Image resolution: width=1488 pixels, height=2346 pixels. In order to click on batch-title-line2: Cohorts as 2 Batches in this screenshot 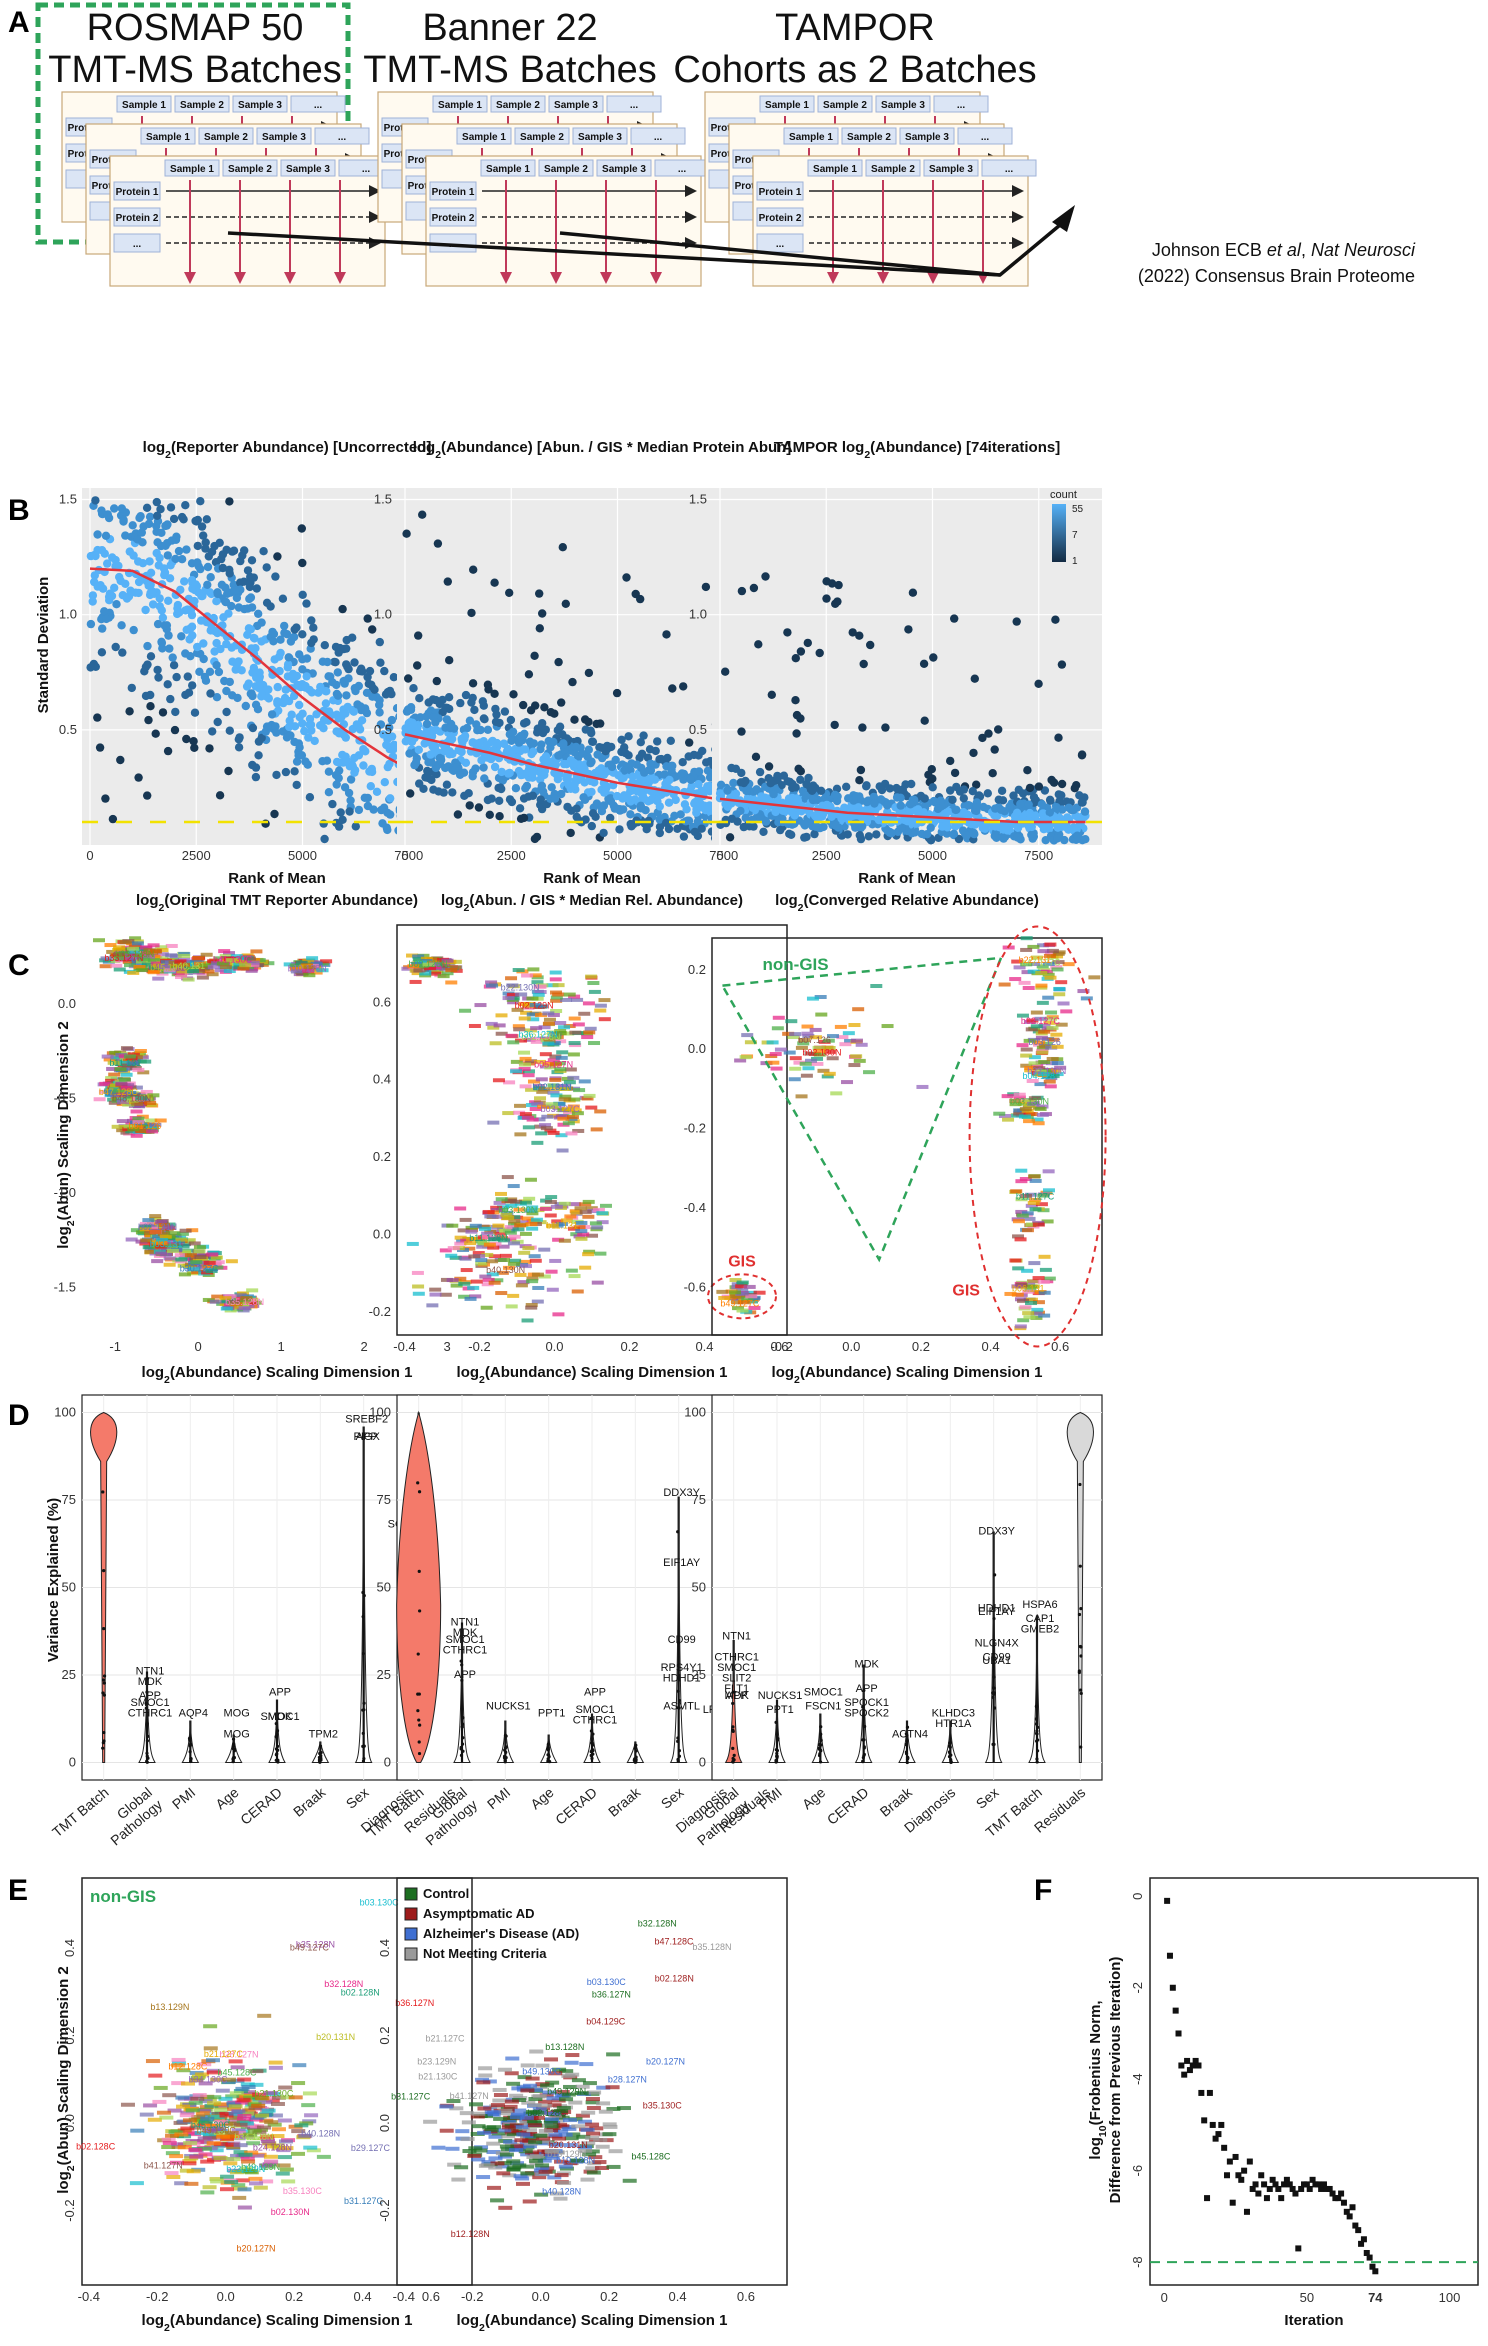, I will do `click(854, 70)`.